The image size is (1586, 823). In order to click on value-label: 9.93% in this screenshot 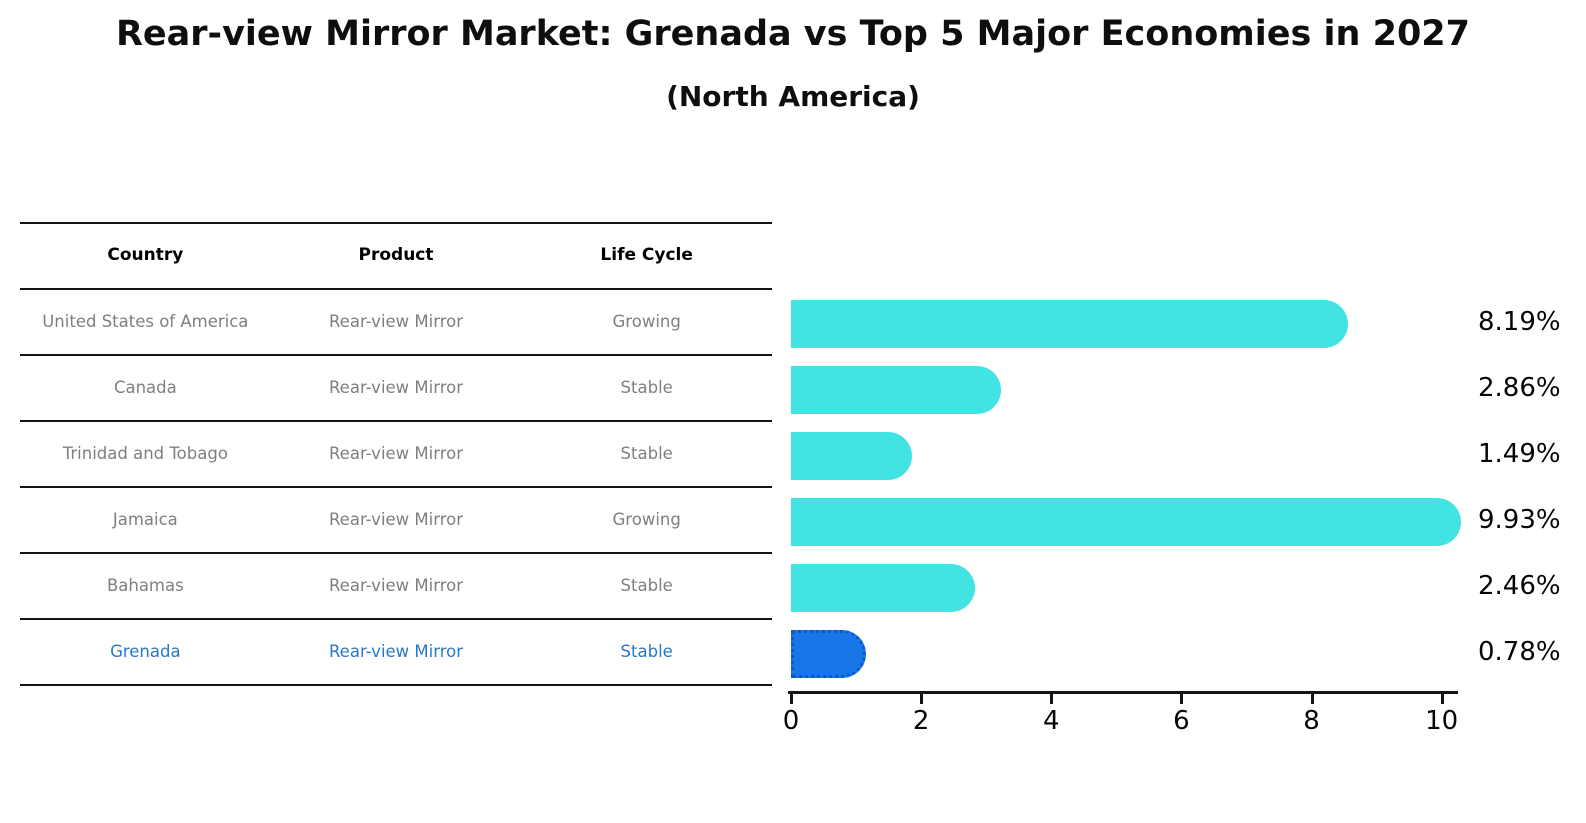, I will do `click(1519, 520)`.